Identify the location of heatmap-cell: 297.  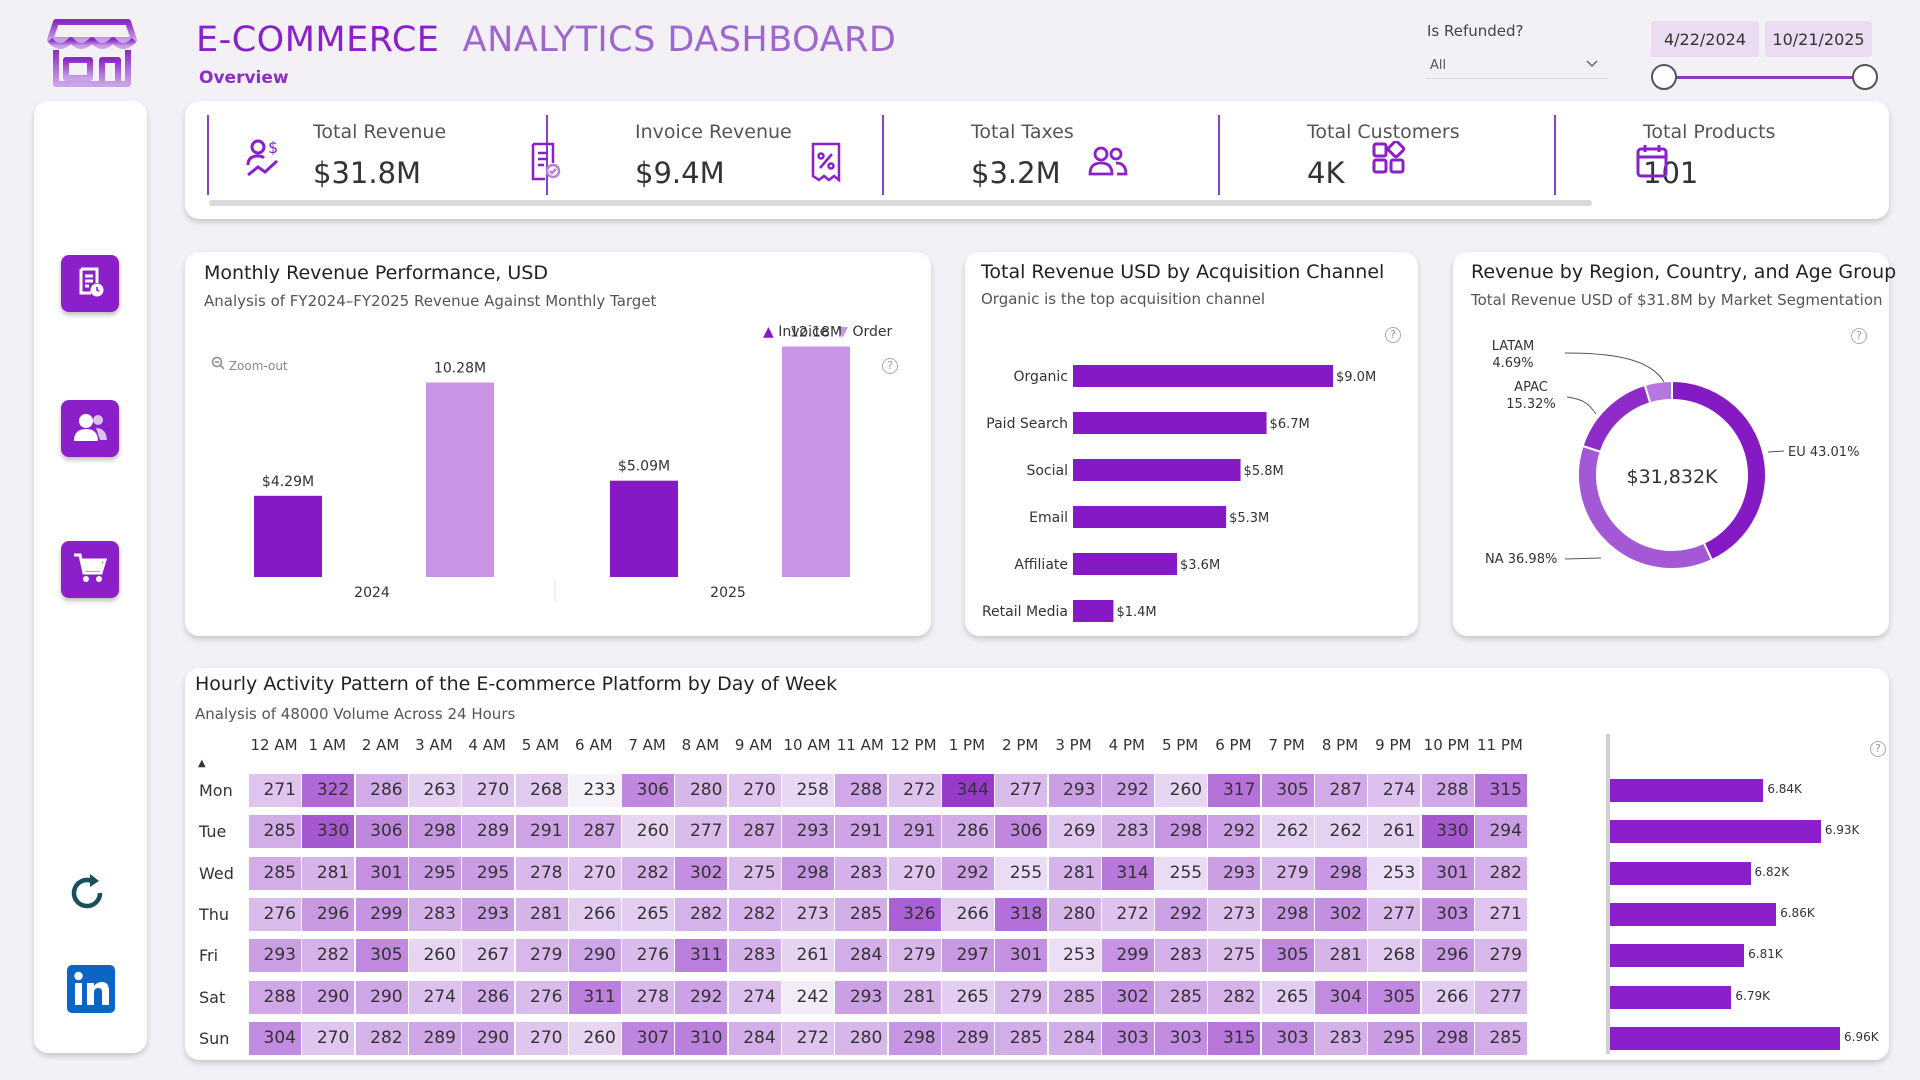
(967, 956).